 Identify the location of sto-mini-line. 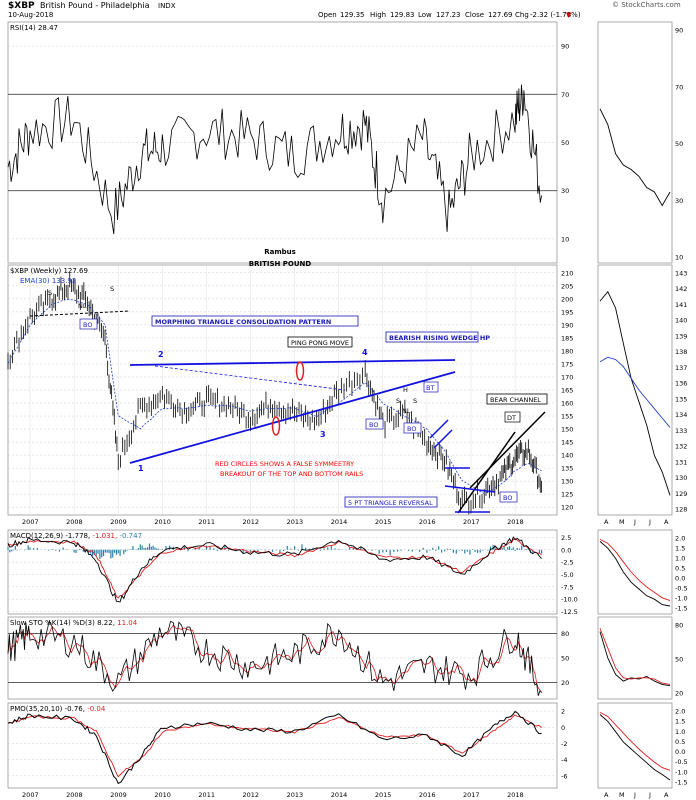
(635, 659).